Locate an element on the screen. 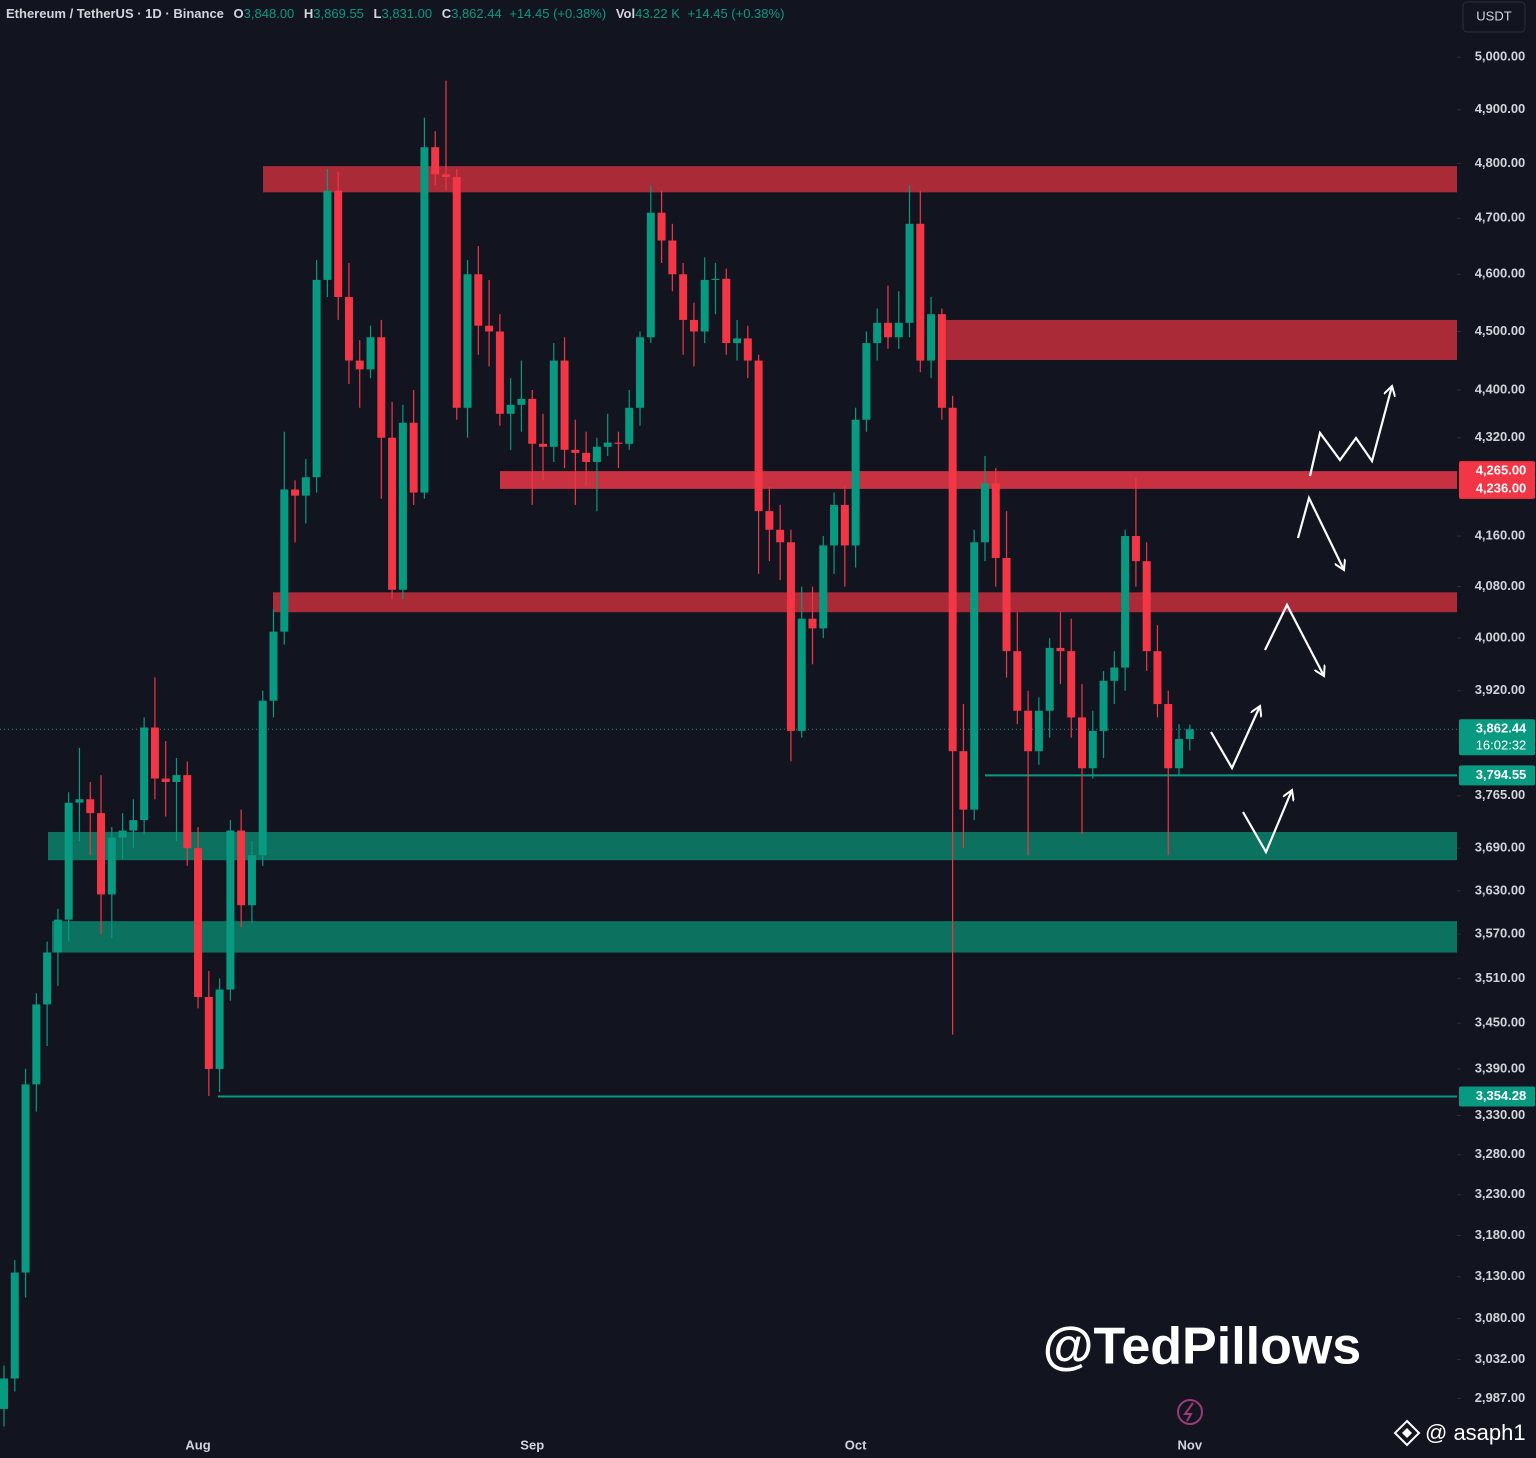  y-tick-label: 3,450.00 is located at coordinates (1500, 1022).